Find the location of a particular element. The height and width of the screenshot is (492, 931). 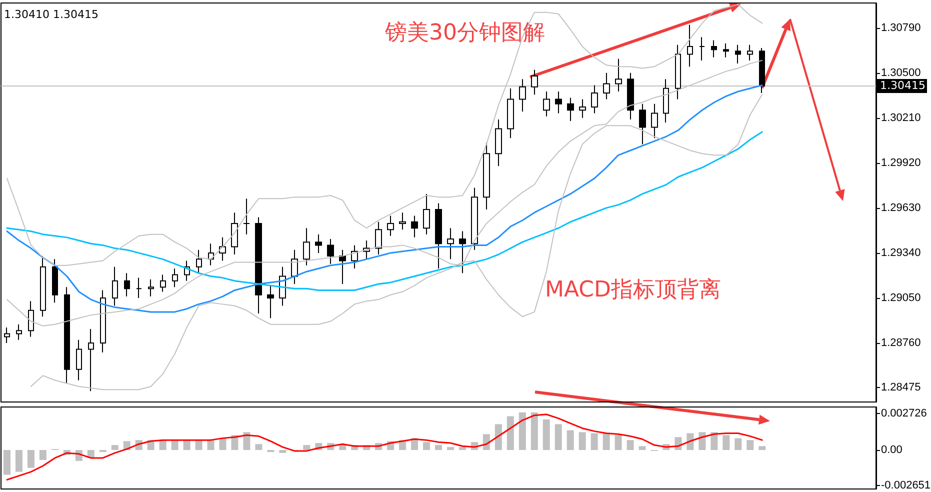

annotation: 1.30410 1.30415 is located at coordinates (51, 14).